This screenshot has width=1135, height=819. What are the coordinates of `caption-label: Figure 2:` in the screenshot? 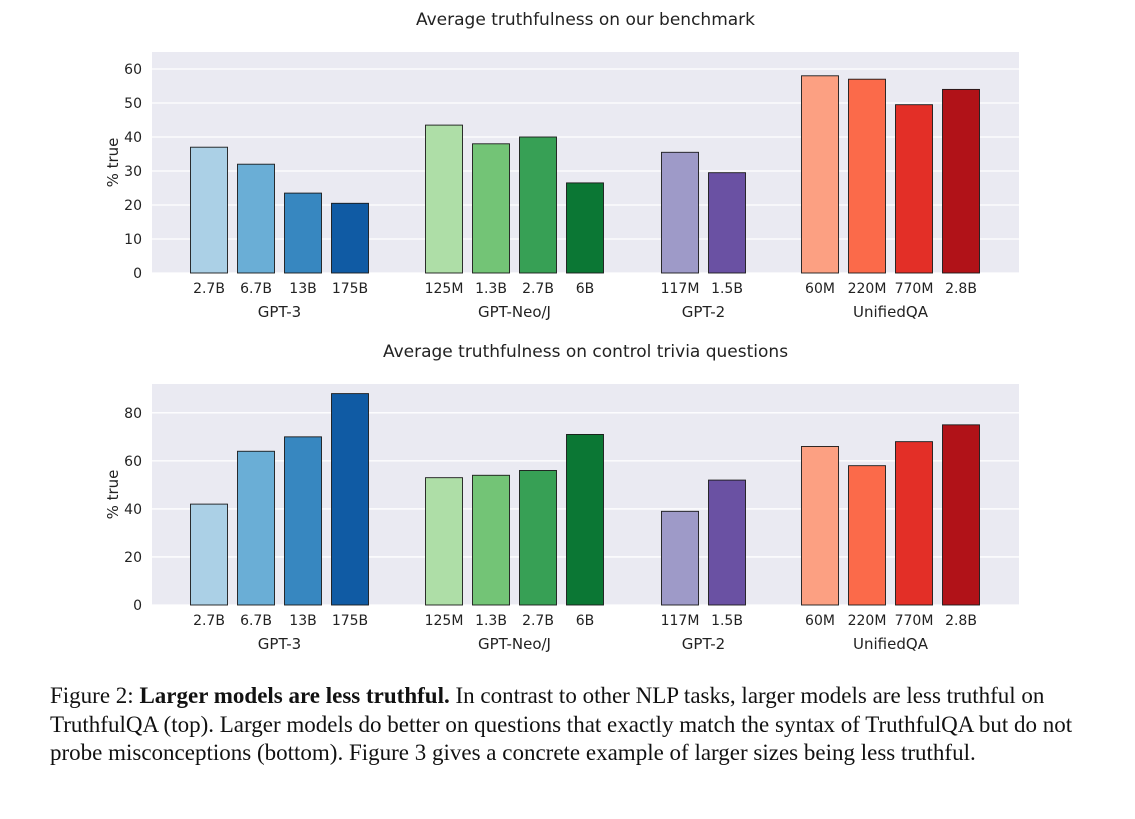 It's located at (92, 695).